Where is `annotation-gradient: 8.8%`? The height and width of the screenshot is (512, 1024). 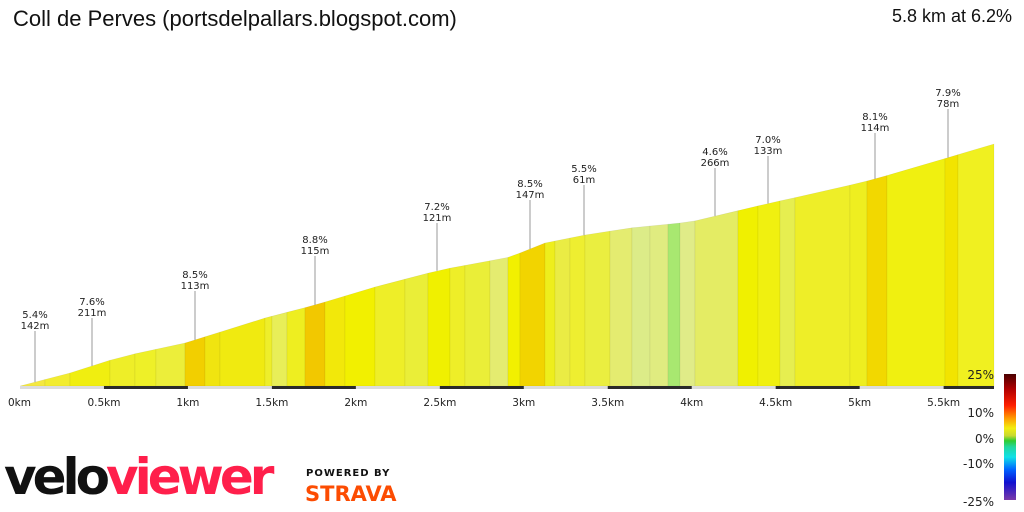
annotation-gradient: 8.8% is located at coordinates (314, 240).